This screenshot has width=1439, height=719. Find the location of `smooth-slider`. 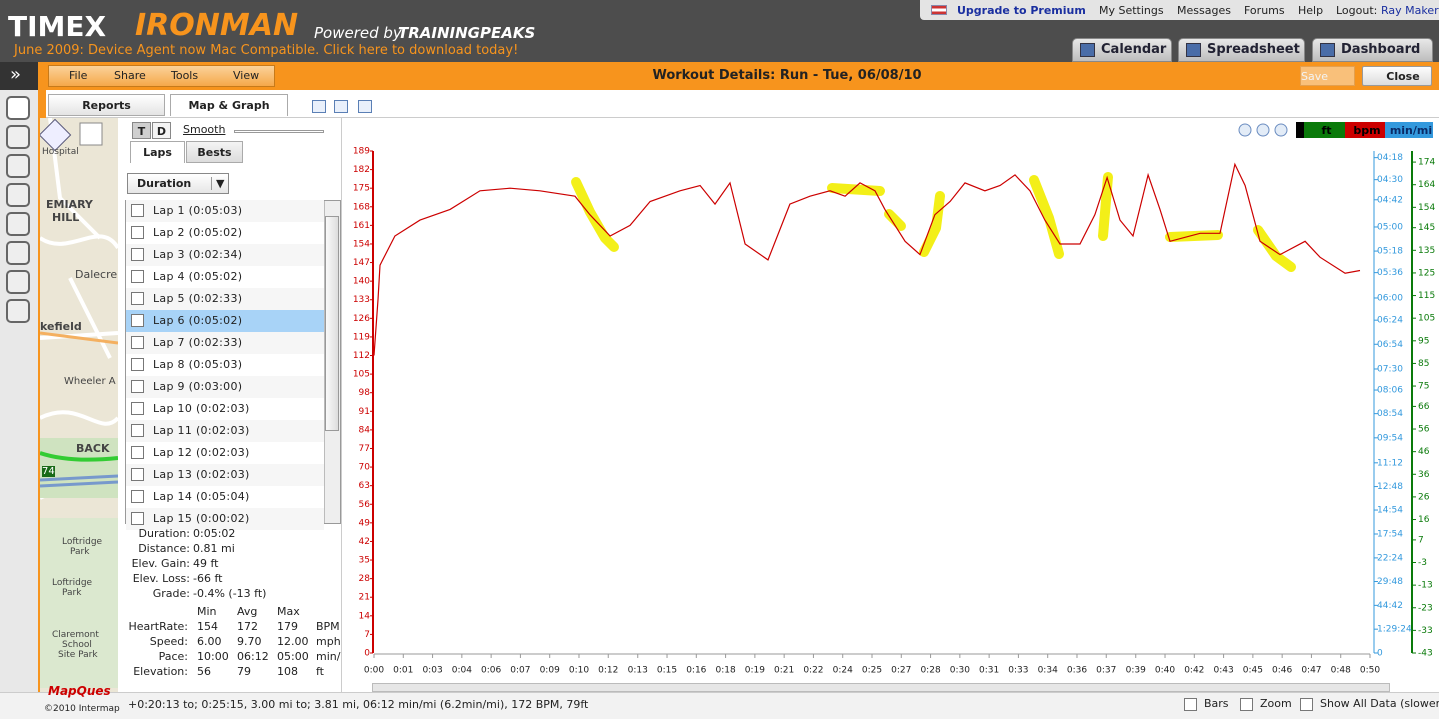

smooth-slider is located at coordinates (279, 131).